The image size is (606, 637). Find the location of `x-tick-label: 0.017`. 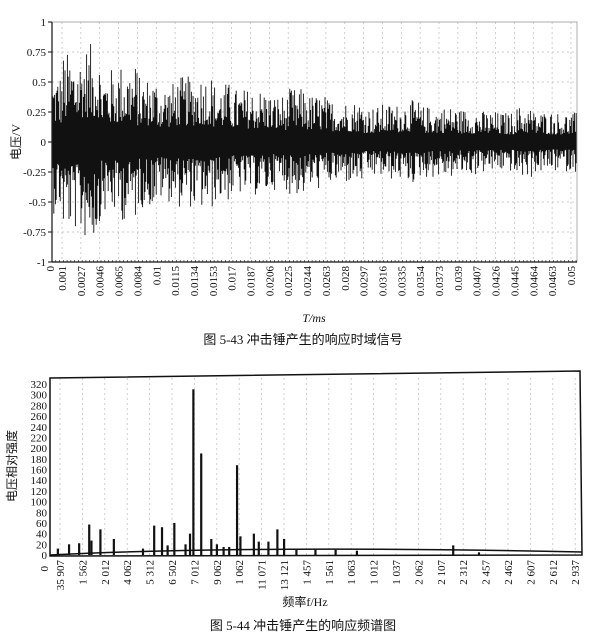

x-tick-label: 0.017 is located at coordinates (233, 278).